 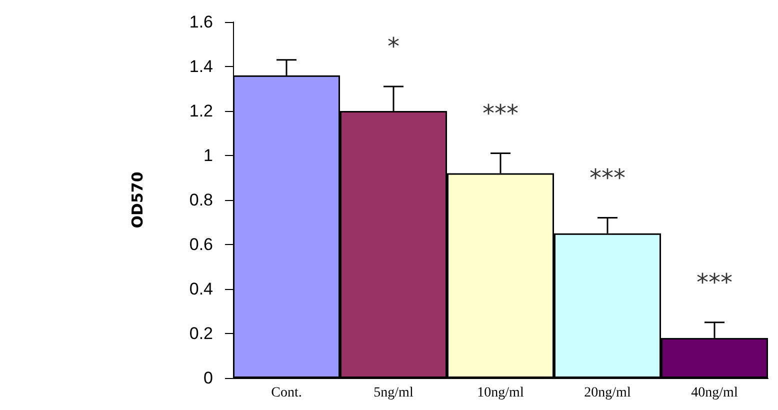 I want to click on y-tick-label: 0.4, so click(x=201, y=289).